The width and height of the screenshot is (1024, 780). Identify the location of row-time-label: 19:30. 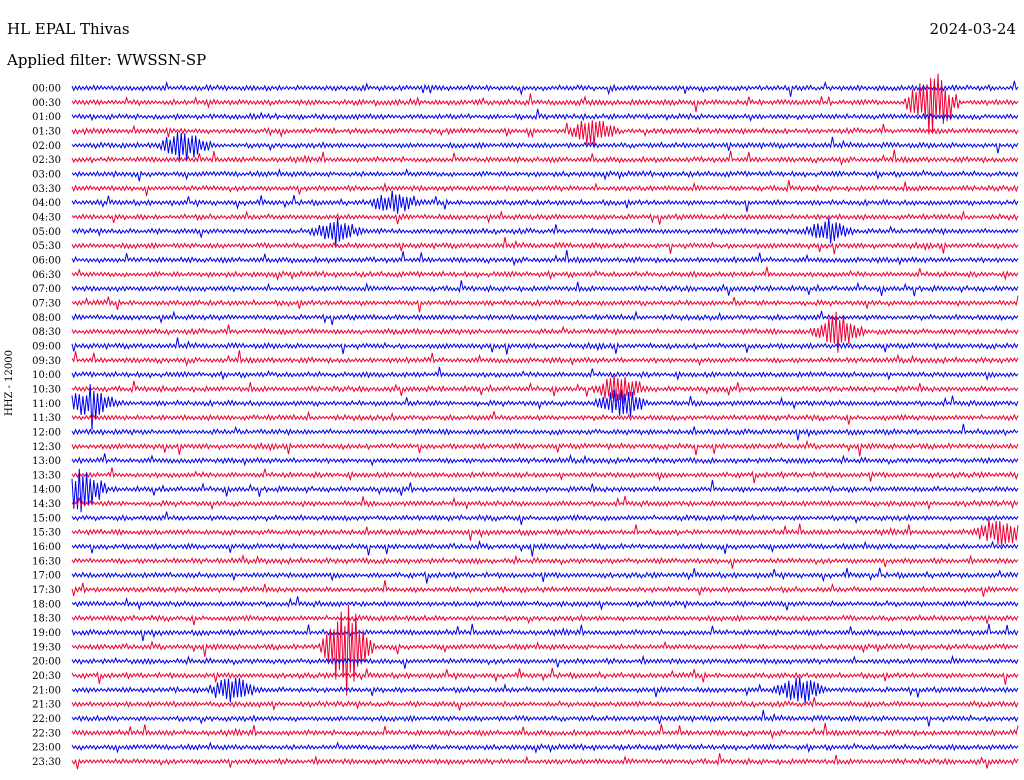
(46, 647).